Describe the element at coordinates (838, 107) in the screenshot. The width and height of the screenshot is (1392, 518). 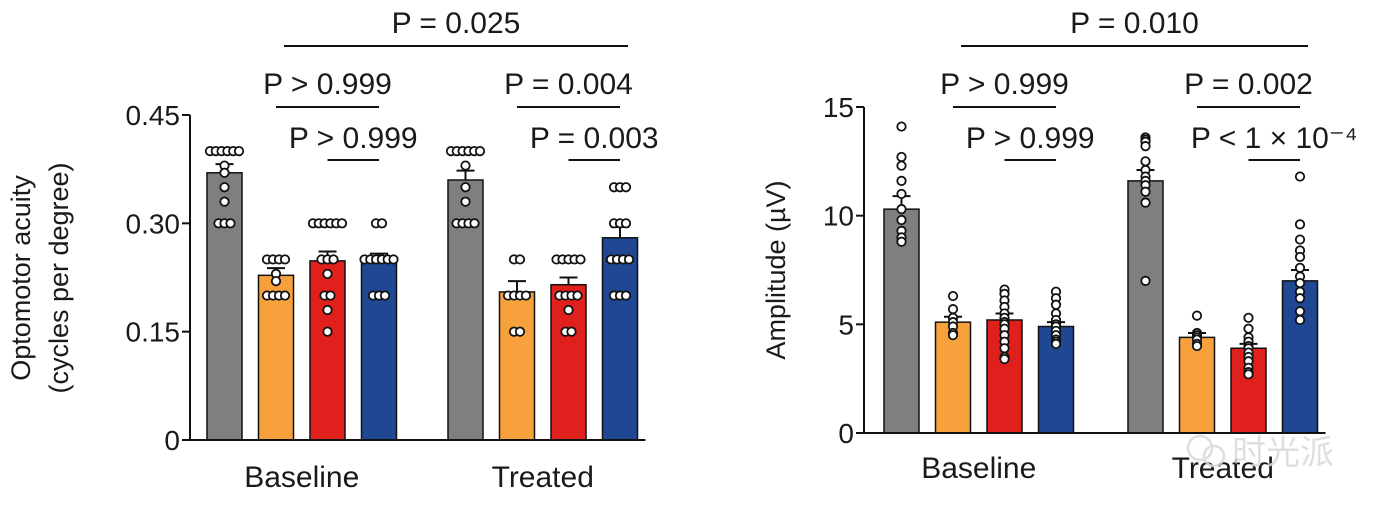
I see `y-tick-label: 15` at that location.